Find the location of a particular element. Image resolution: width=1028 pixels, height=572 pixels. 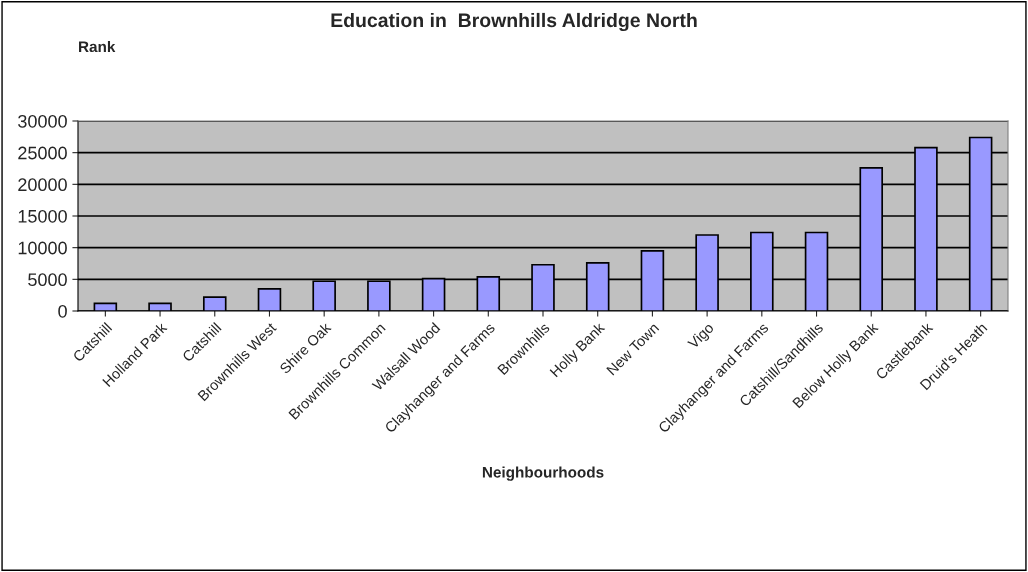

x-axis-title: Neighbourhoods is located at coordinates (543, 473).